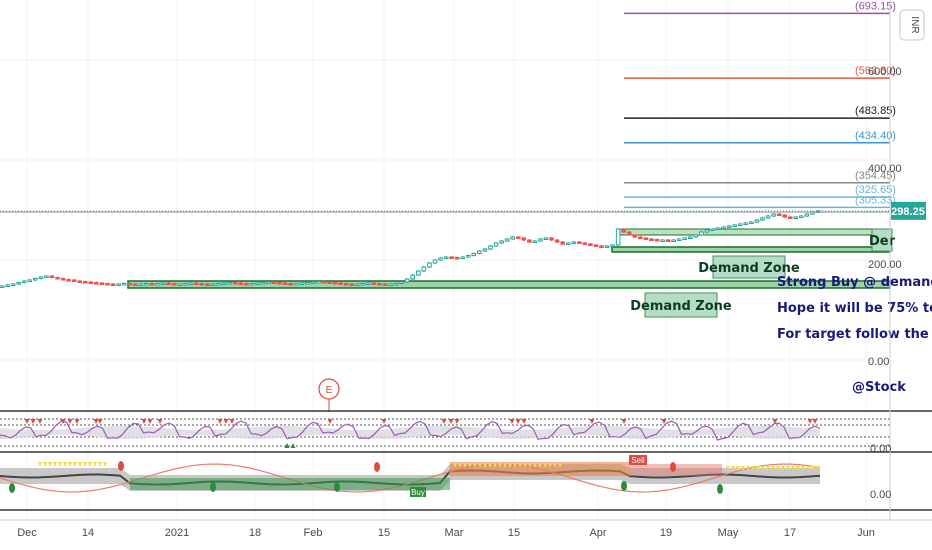  Describe the element at coordinates (875, 6) in the screenshot. I see `target-level-label: (693.15)` at that location.